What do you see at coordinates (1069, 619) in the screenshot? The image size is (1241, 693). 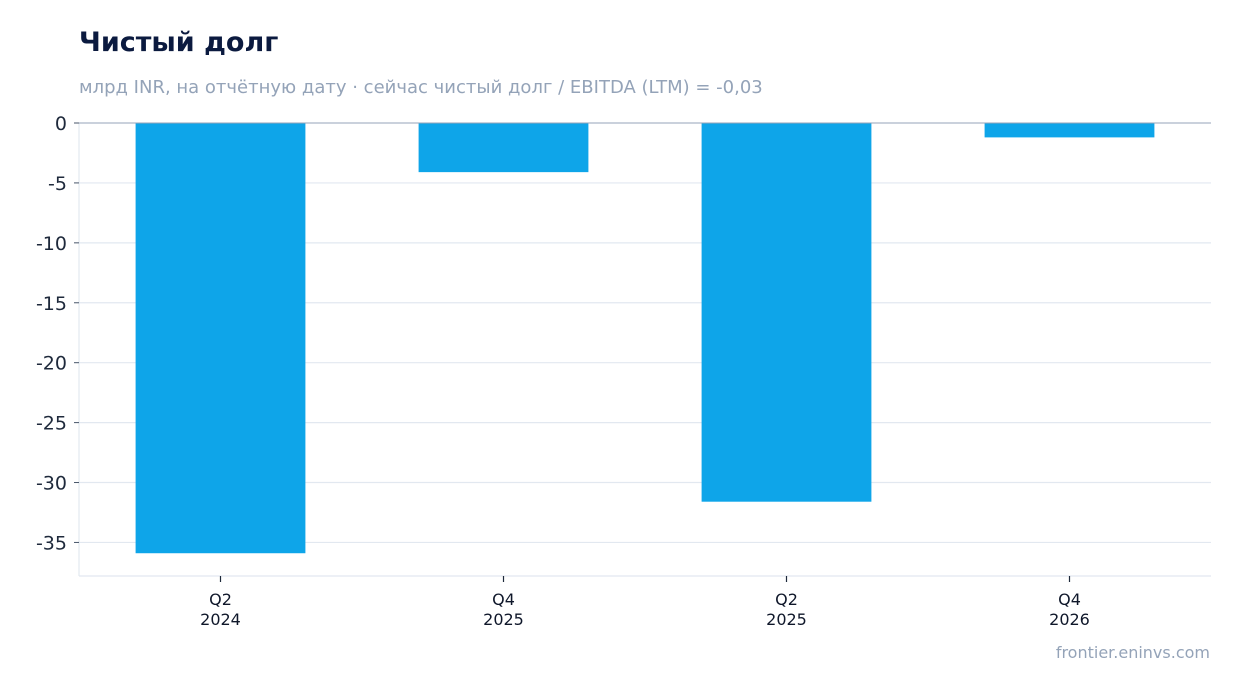 I see `x-tick-label: 2026` at bounding box center [1069, 619].